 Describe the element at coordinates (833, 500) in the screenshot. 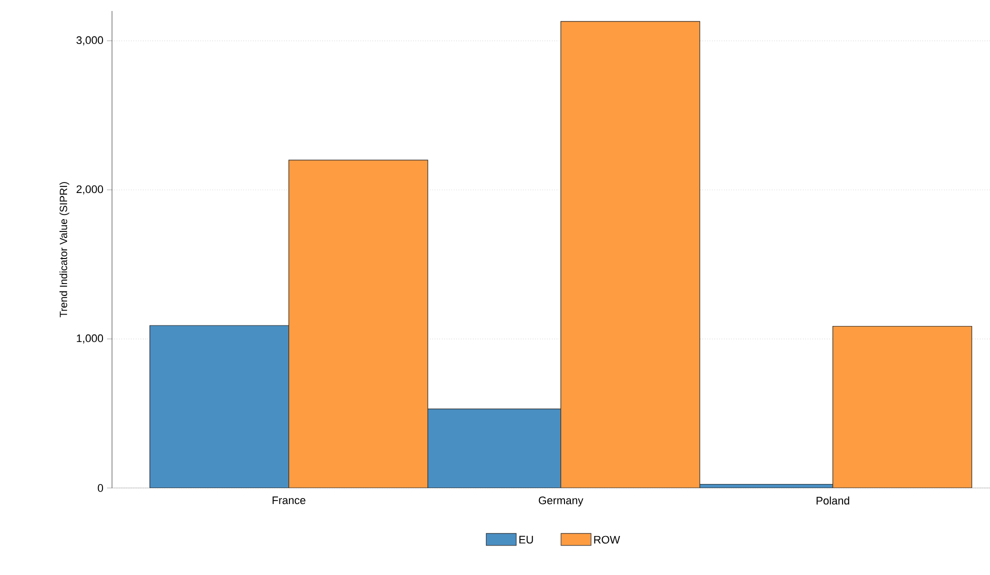

I see `x-tick-label: Poland` at that location.